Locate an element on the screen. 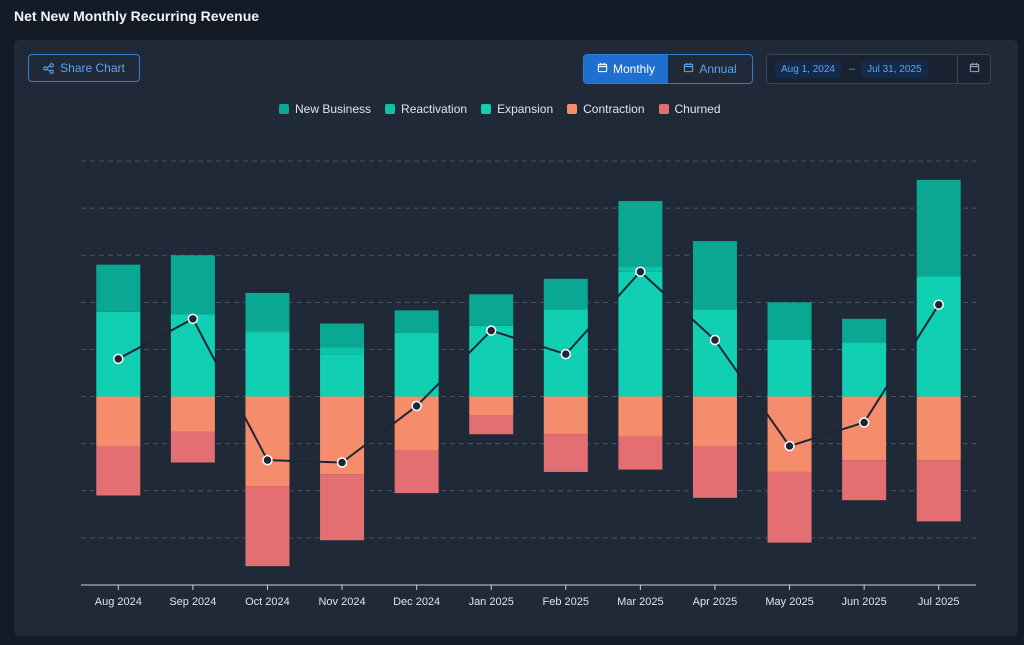  tab-monthly: Monthly is located at coordinates (626, 69).